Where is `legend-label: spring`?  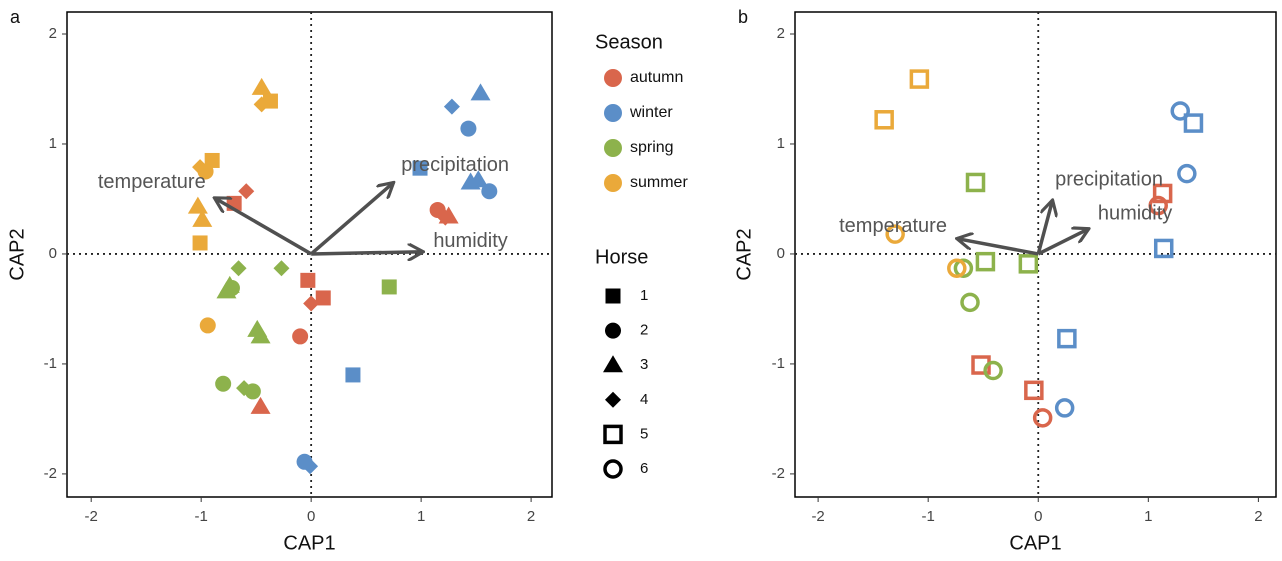
legend-label: spring is located at coordinates (652, 147).